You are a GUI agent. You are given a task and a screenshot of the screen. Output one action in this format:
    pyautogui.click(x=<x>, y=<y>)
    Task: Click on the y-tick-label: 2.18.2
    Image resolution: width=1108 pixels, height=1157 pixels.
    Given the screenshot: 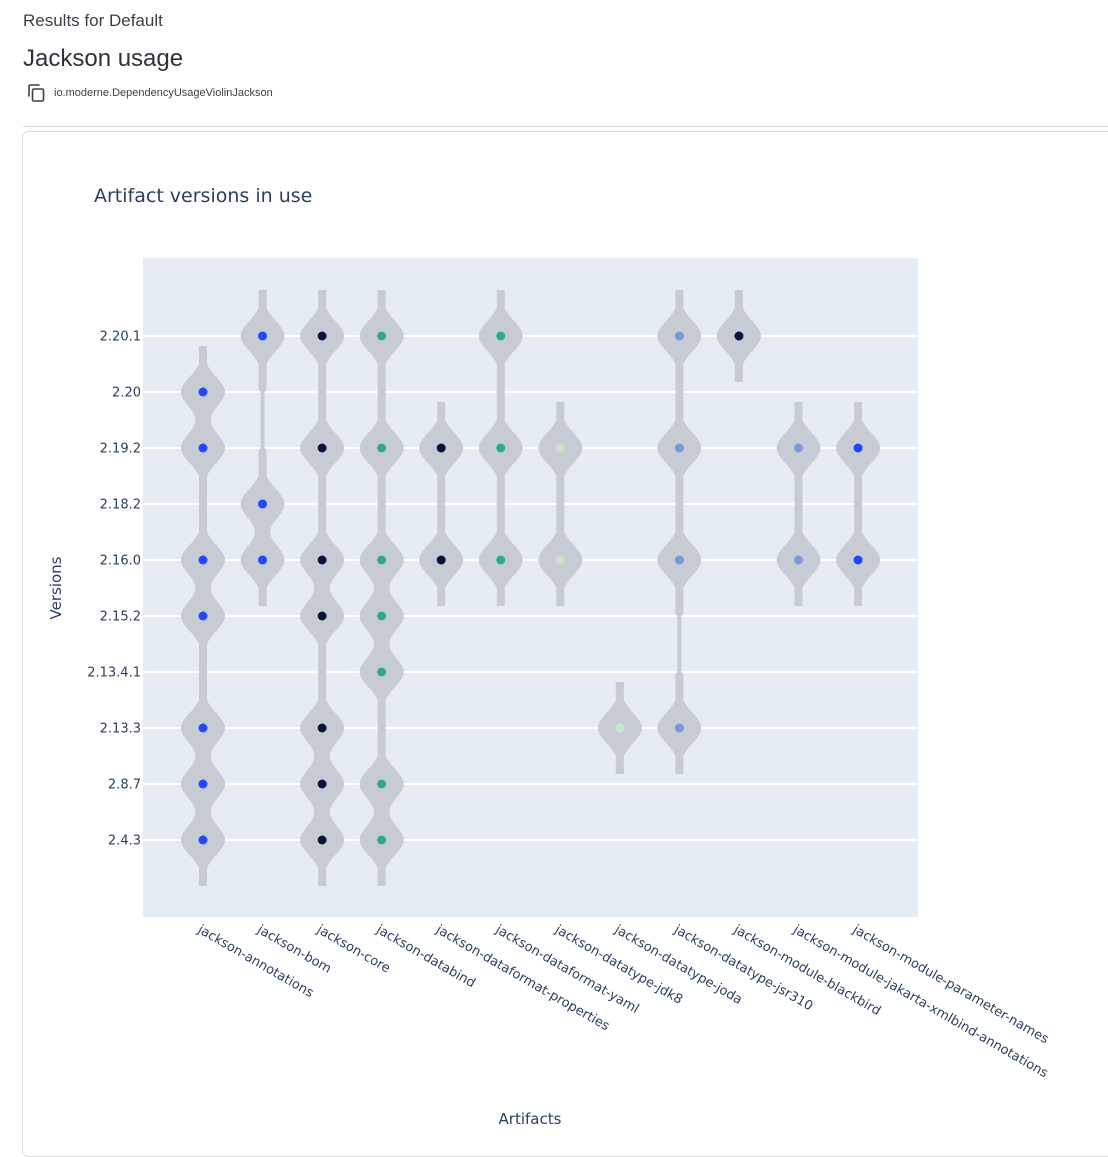 What is the action you would take?
    pyautogui.click(x=120, y=505)
    